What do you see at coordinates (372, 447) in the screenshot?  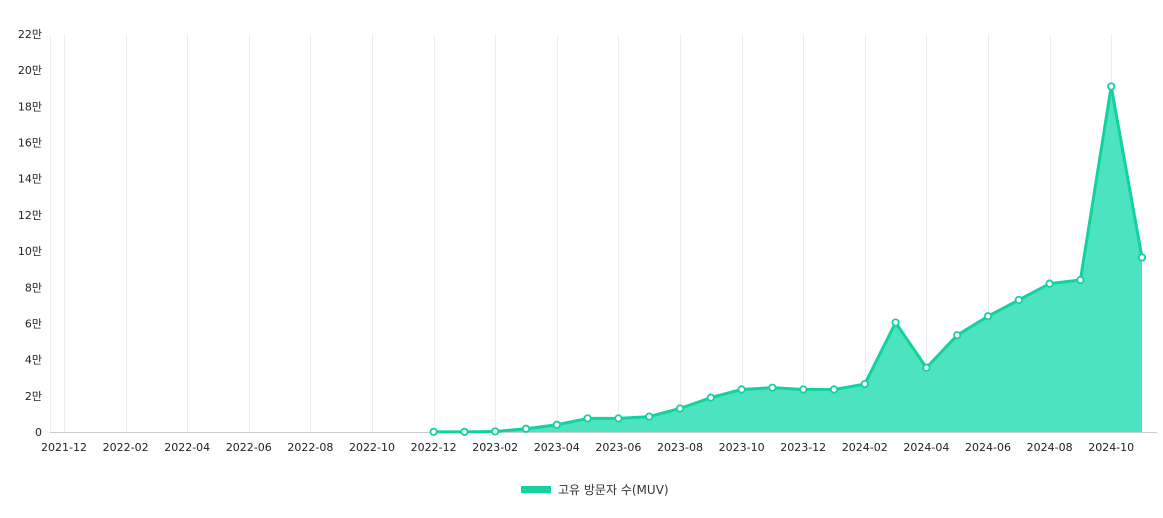 I see `x-tick-label: 2022-10` at bounding box center [372, 447].